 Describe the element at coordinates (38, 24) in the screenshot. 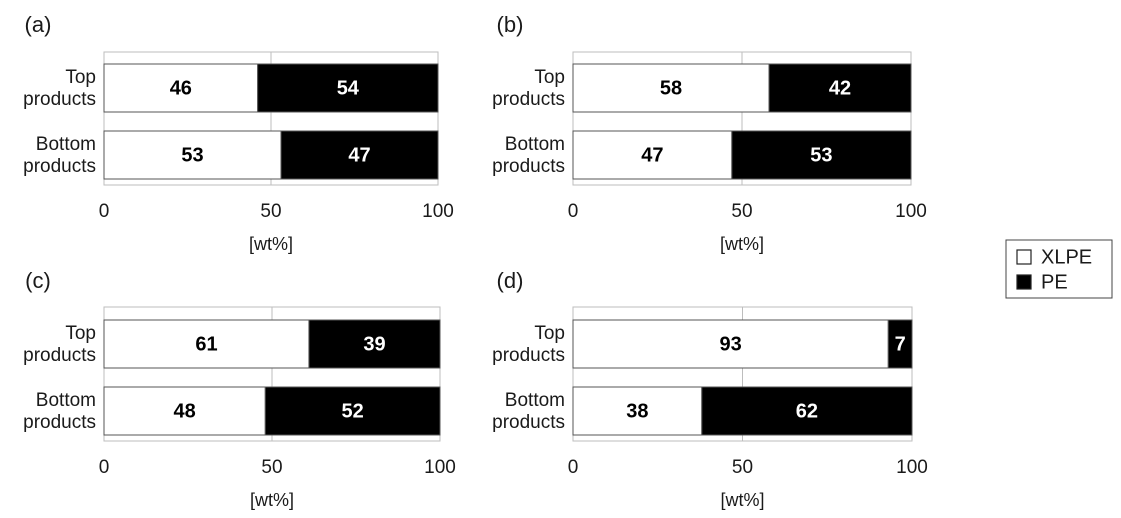

I see `panel-label: (a)` at that location.